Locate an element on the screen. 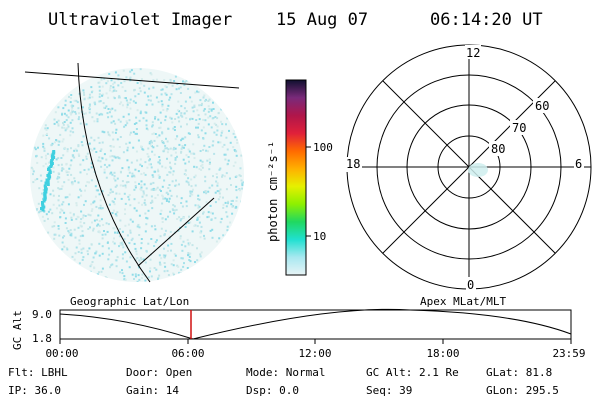 This screenshot has height=400, width=600. time-tick-label-2: 12:00 is located at coordinates (314, 353).